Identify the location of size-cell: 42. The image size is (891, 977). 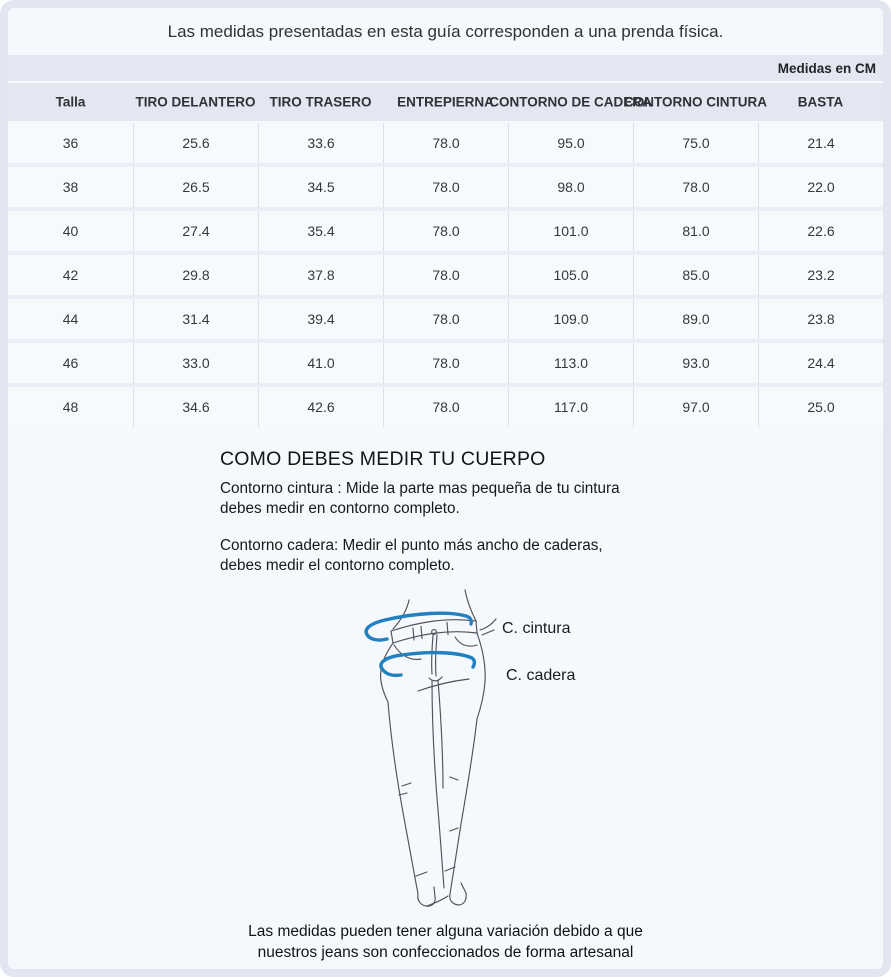
(70, 275).